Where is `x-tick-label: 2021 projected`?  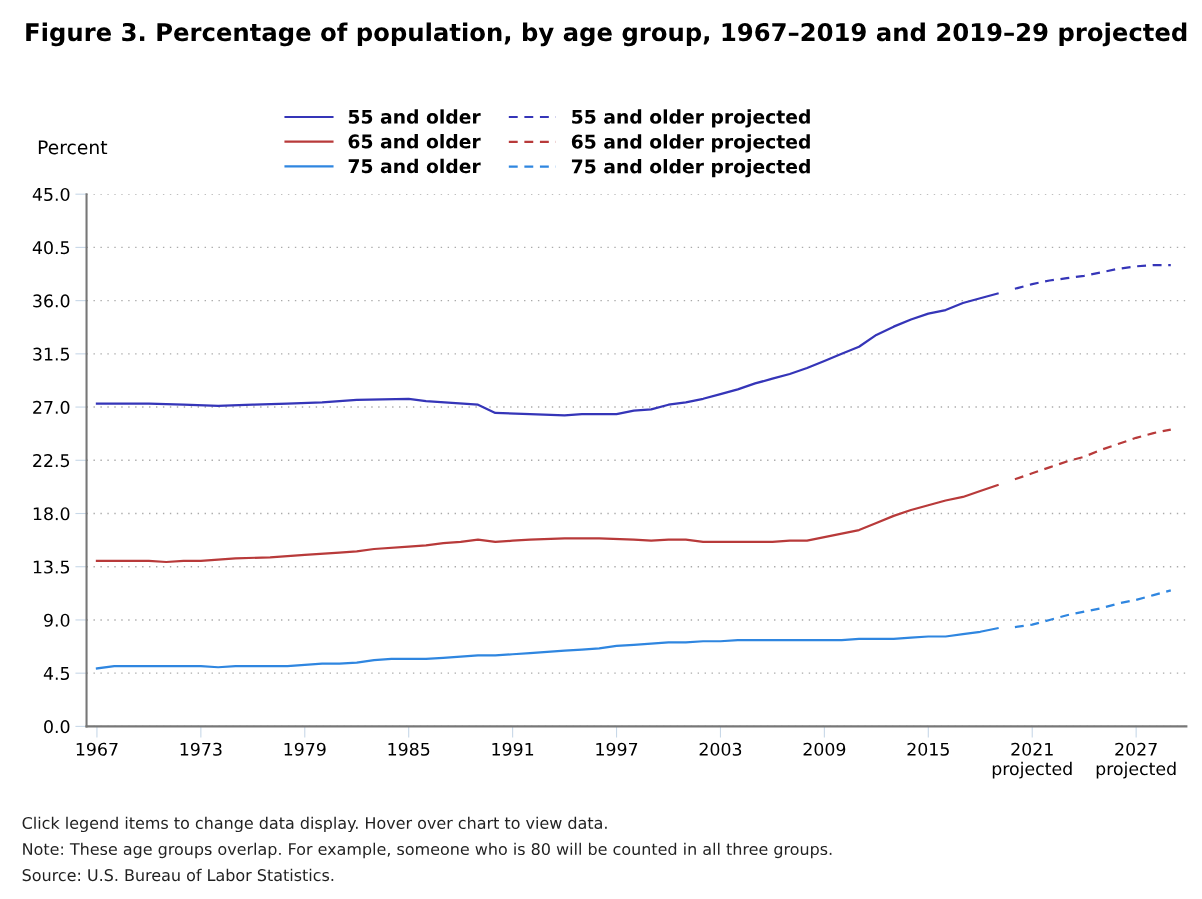
x-tick-label: 2021 projected is located at coordinates (1032, 760).